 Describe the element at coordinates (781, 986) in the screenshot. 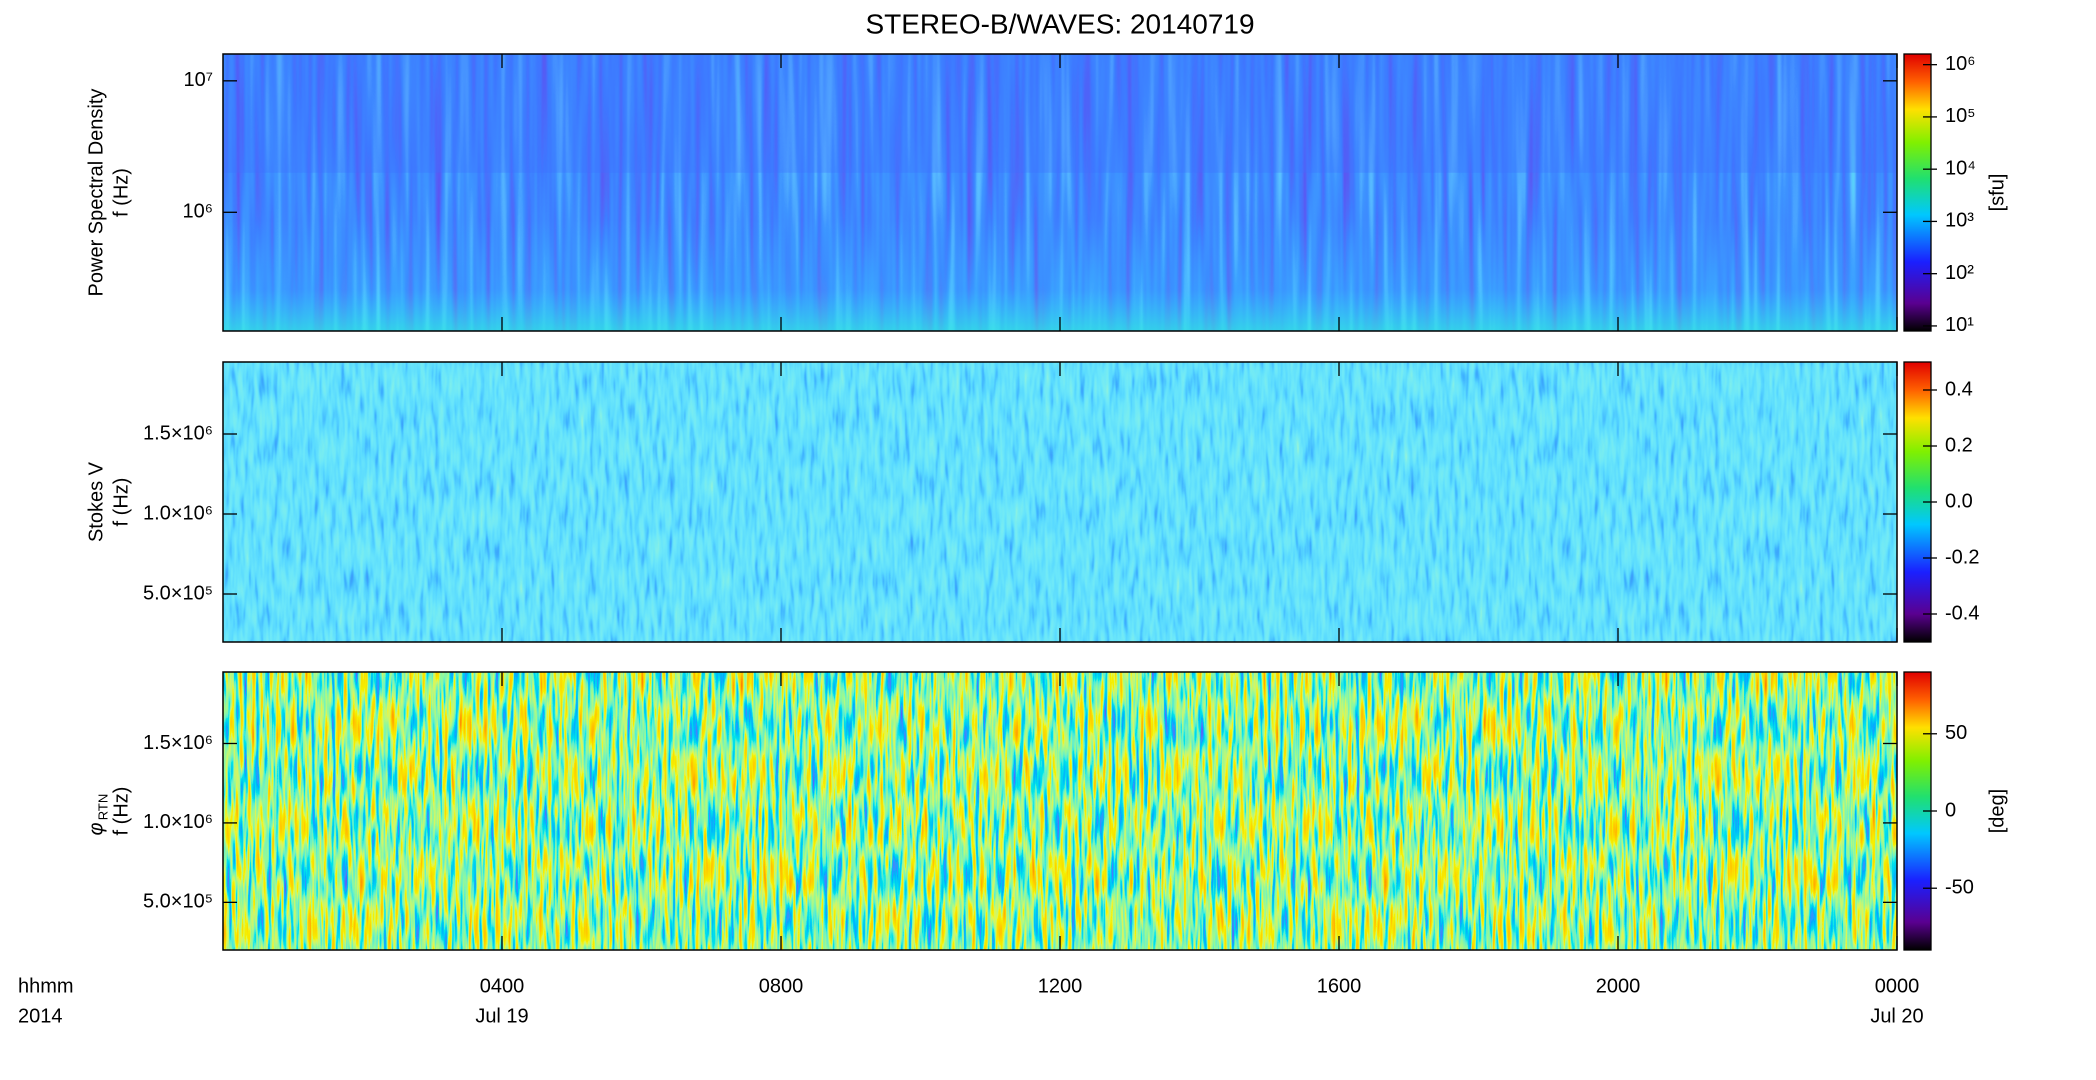

I see `x-tick-label: 0800` at that location.